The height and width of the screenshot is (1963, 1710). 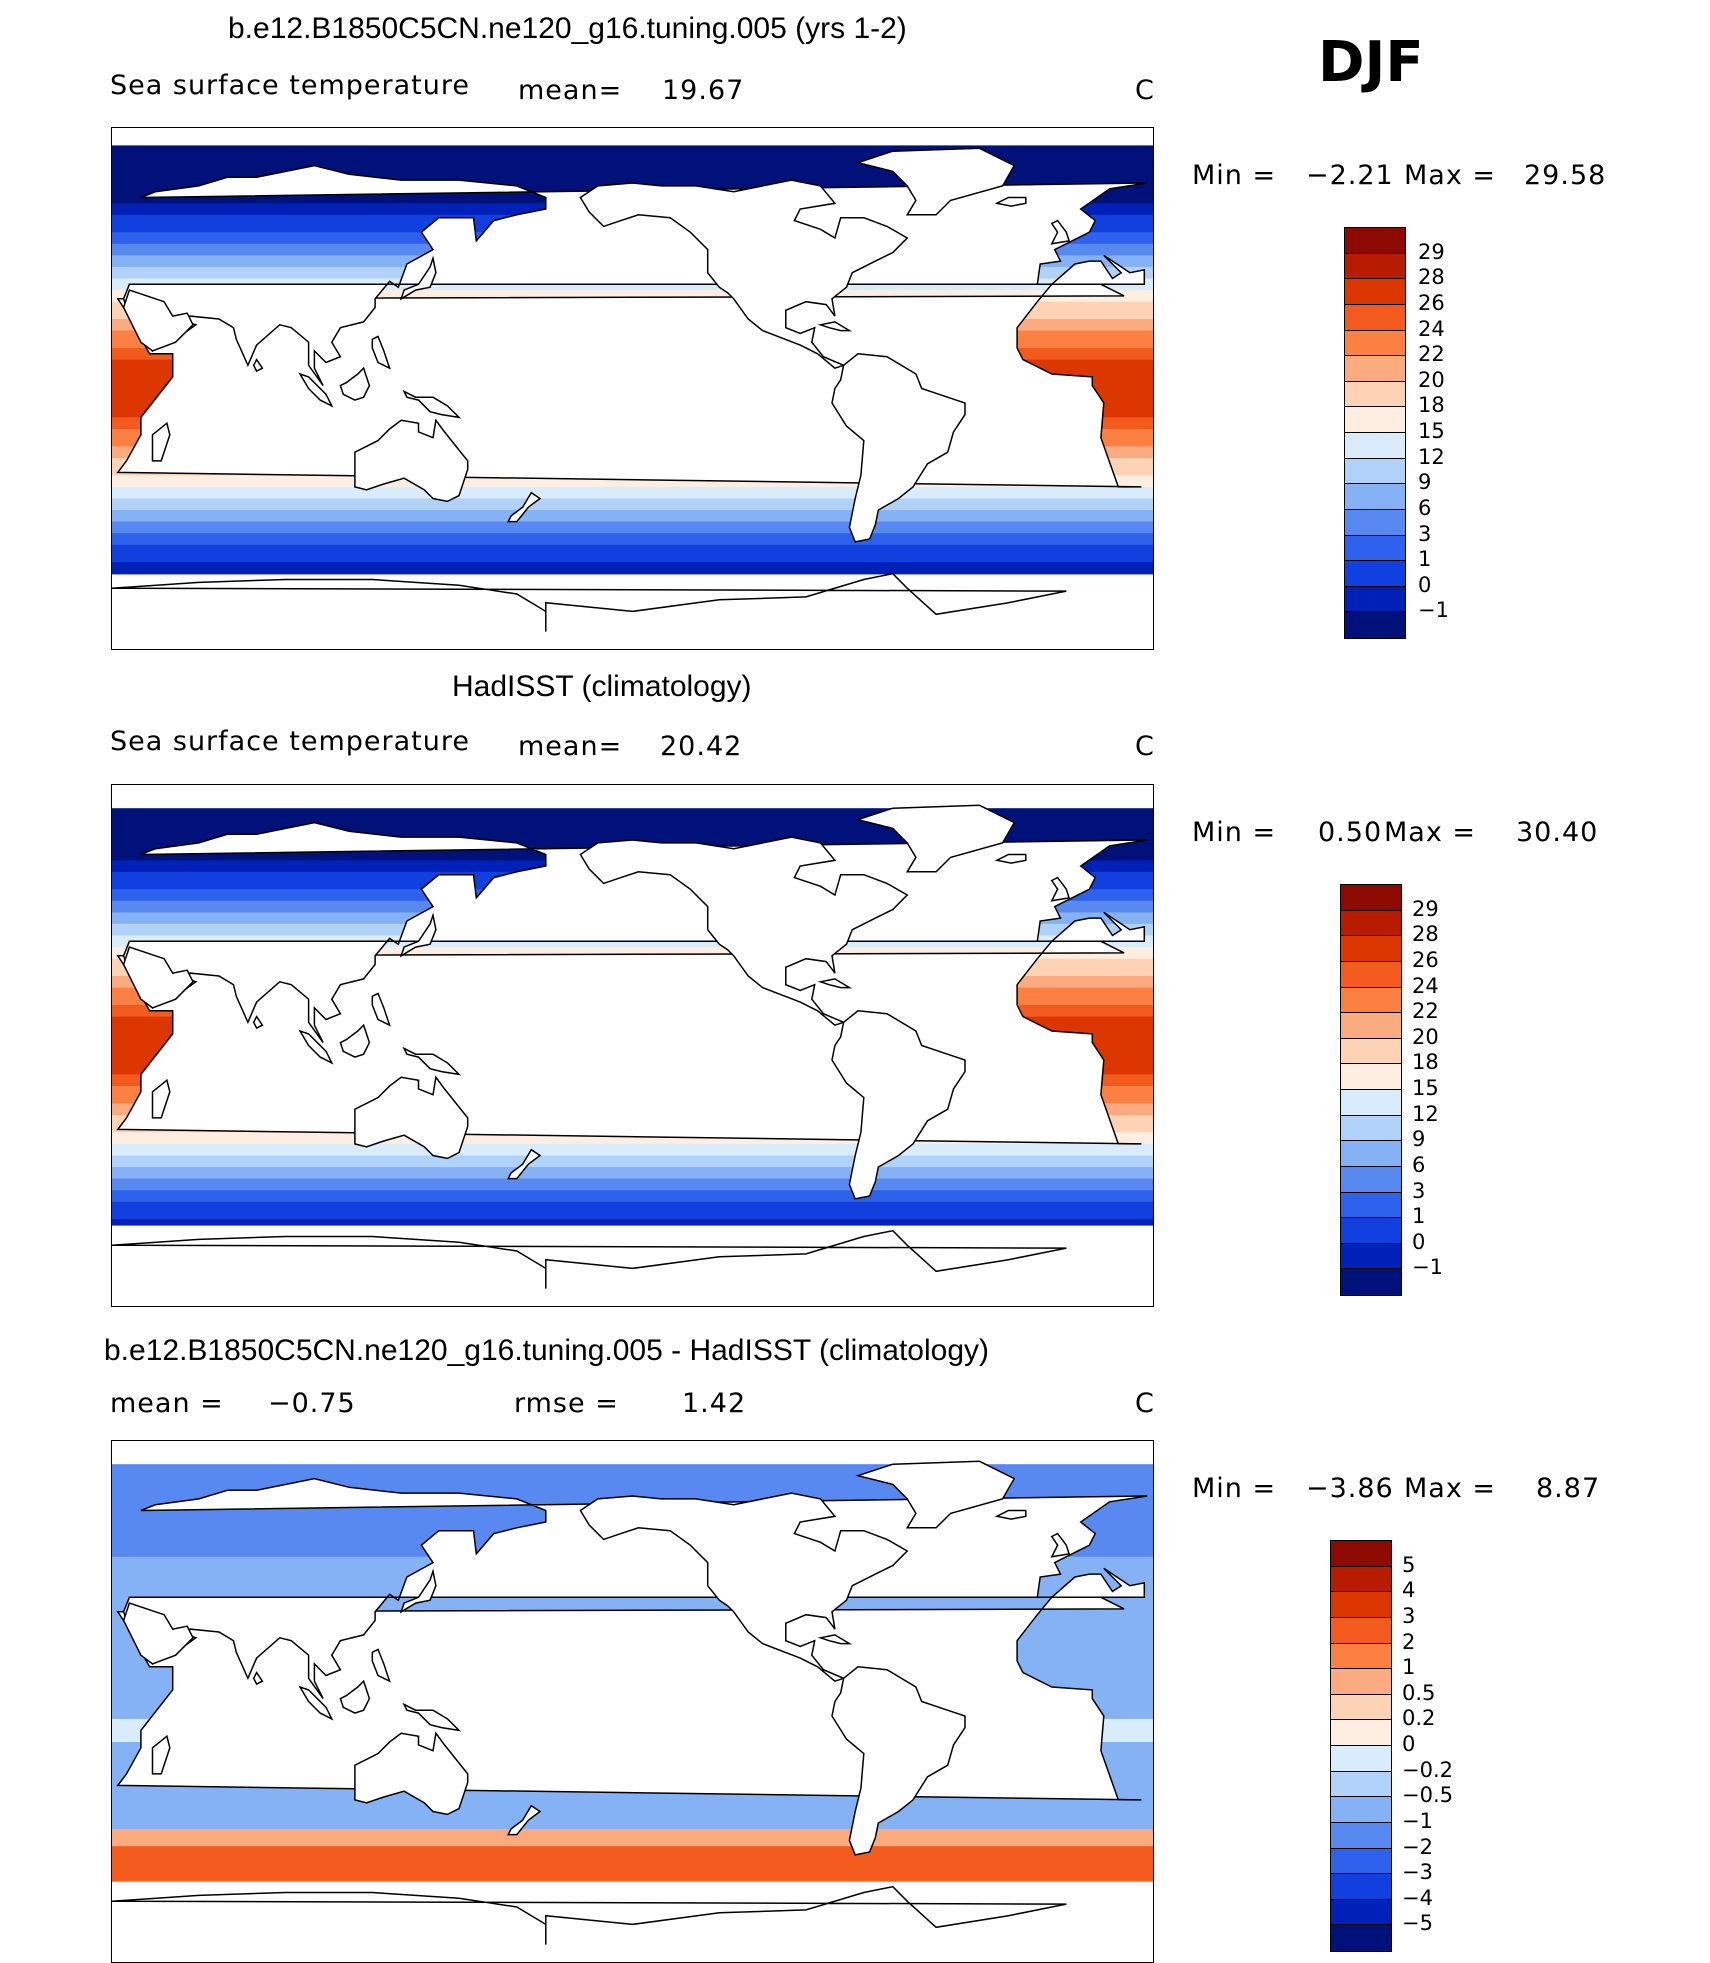 What do you see at coordinates (1409, 1641) in the screenshot?
I see `colorbar-tick-label: 2` at bounding box center [1409, 1641].